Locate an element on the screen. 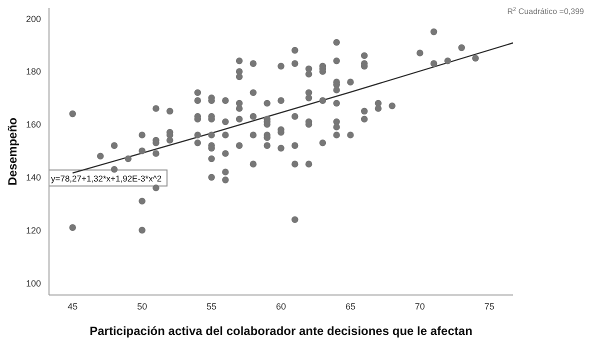  y-tick-label: 180 is located at coordinates (33, 71).